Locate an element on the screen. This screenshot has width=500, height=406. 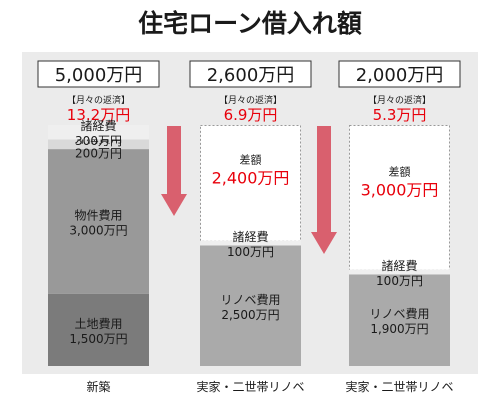
total-label: 5,000万円 is located at coordinates (99, 75).